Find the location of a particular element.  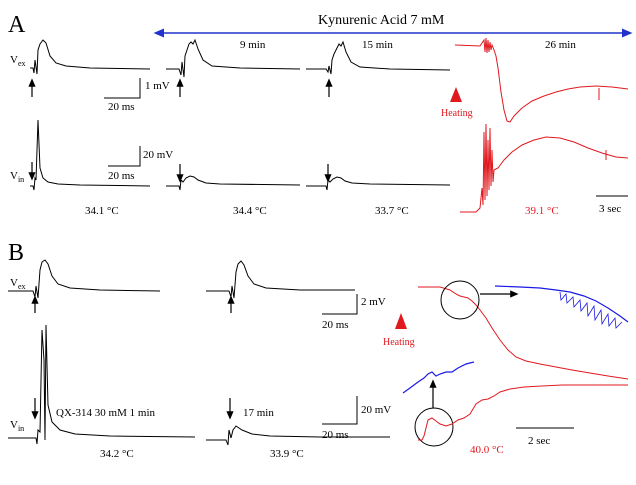

scale-1-time: 20 ms is located at coordinates (121, 107).